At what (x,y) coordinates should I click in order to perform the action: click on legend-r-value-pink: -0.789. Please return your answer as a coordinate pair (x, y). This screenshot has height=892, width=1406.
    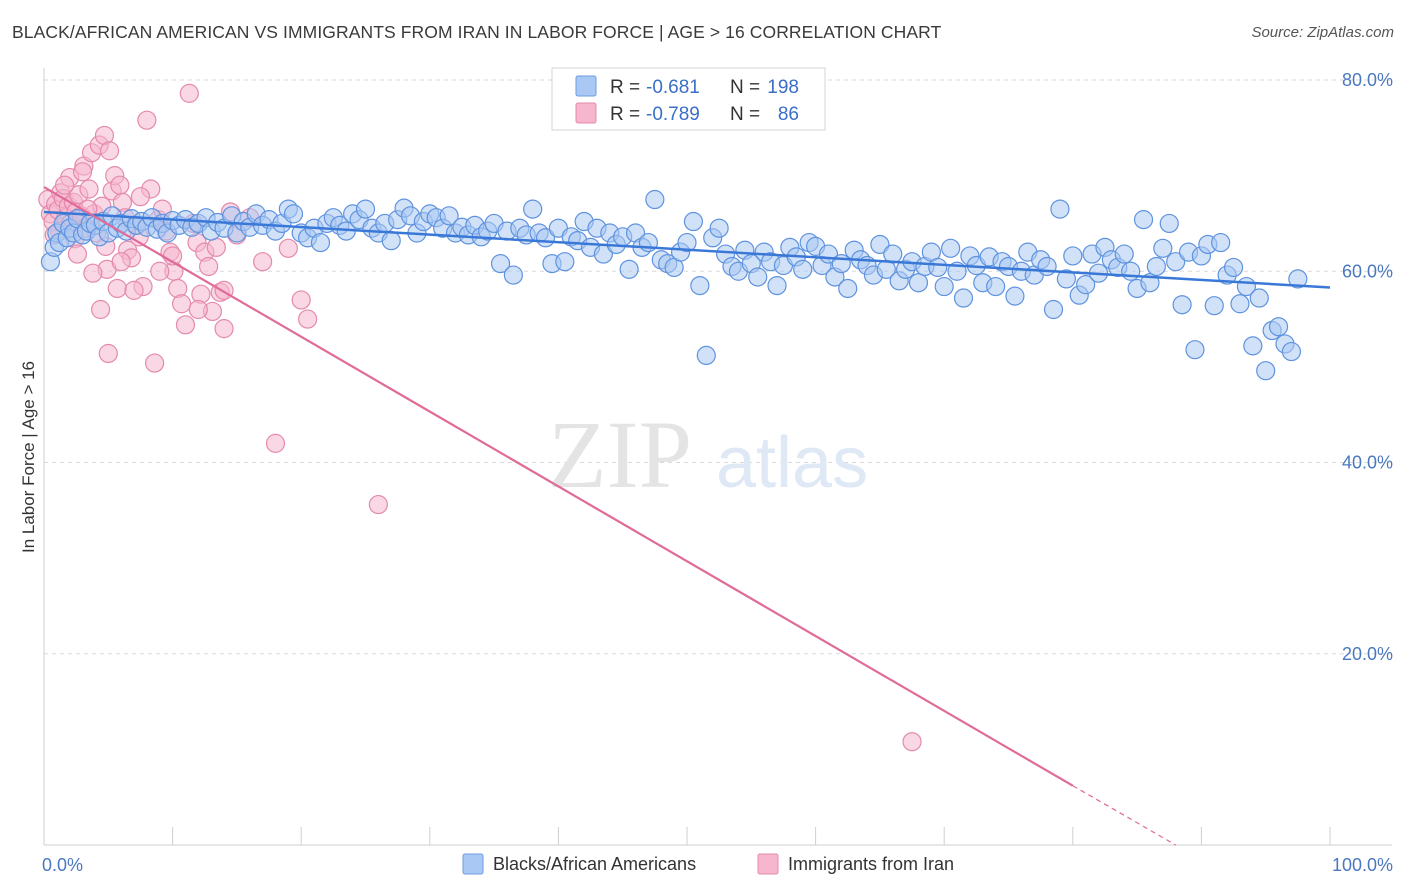
    Looking at the image, I should click on (673, 114).